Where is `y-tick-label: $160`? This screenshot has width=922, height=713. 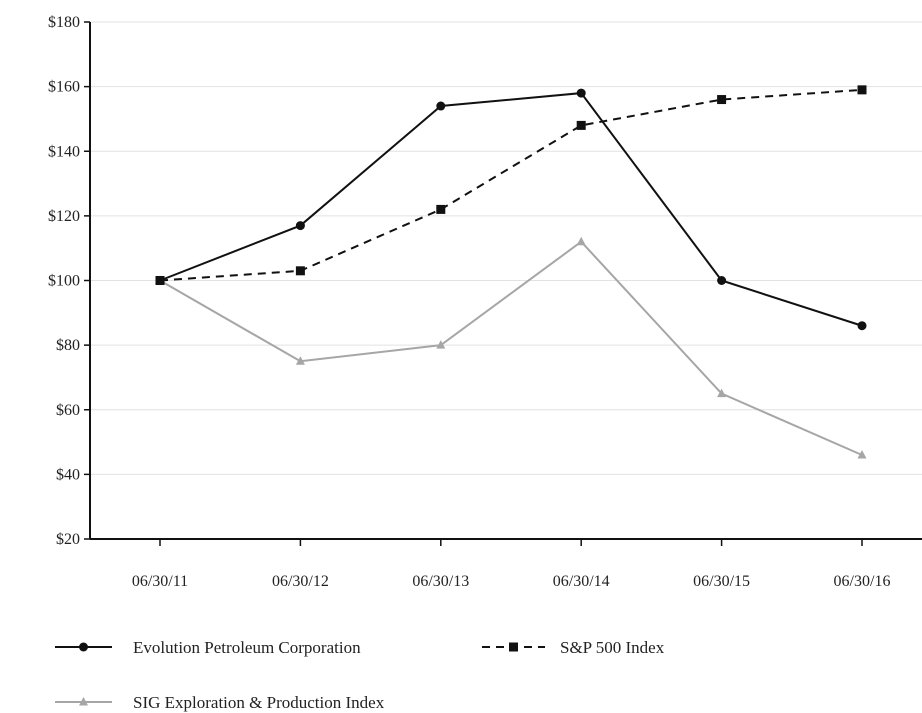
y-tick-label: $160 is located at coordinates (64, 87).